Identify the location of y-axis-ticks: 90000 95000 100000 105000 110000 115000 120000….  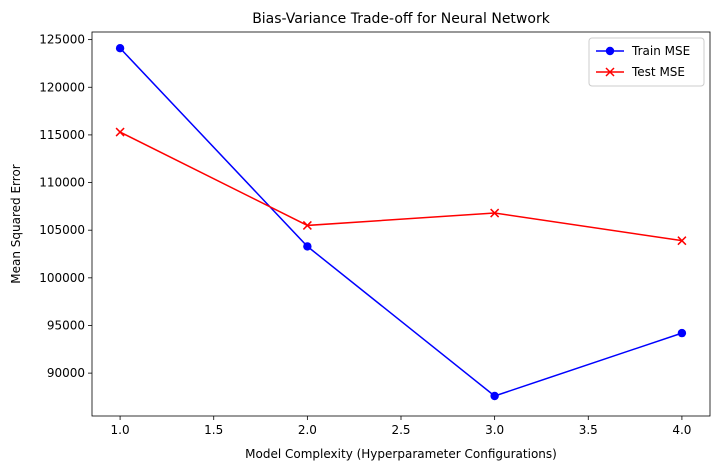
(65, 206).